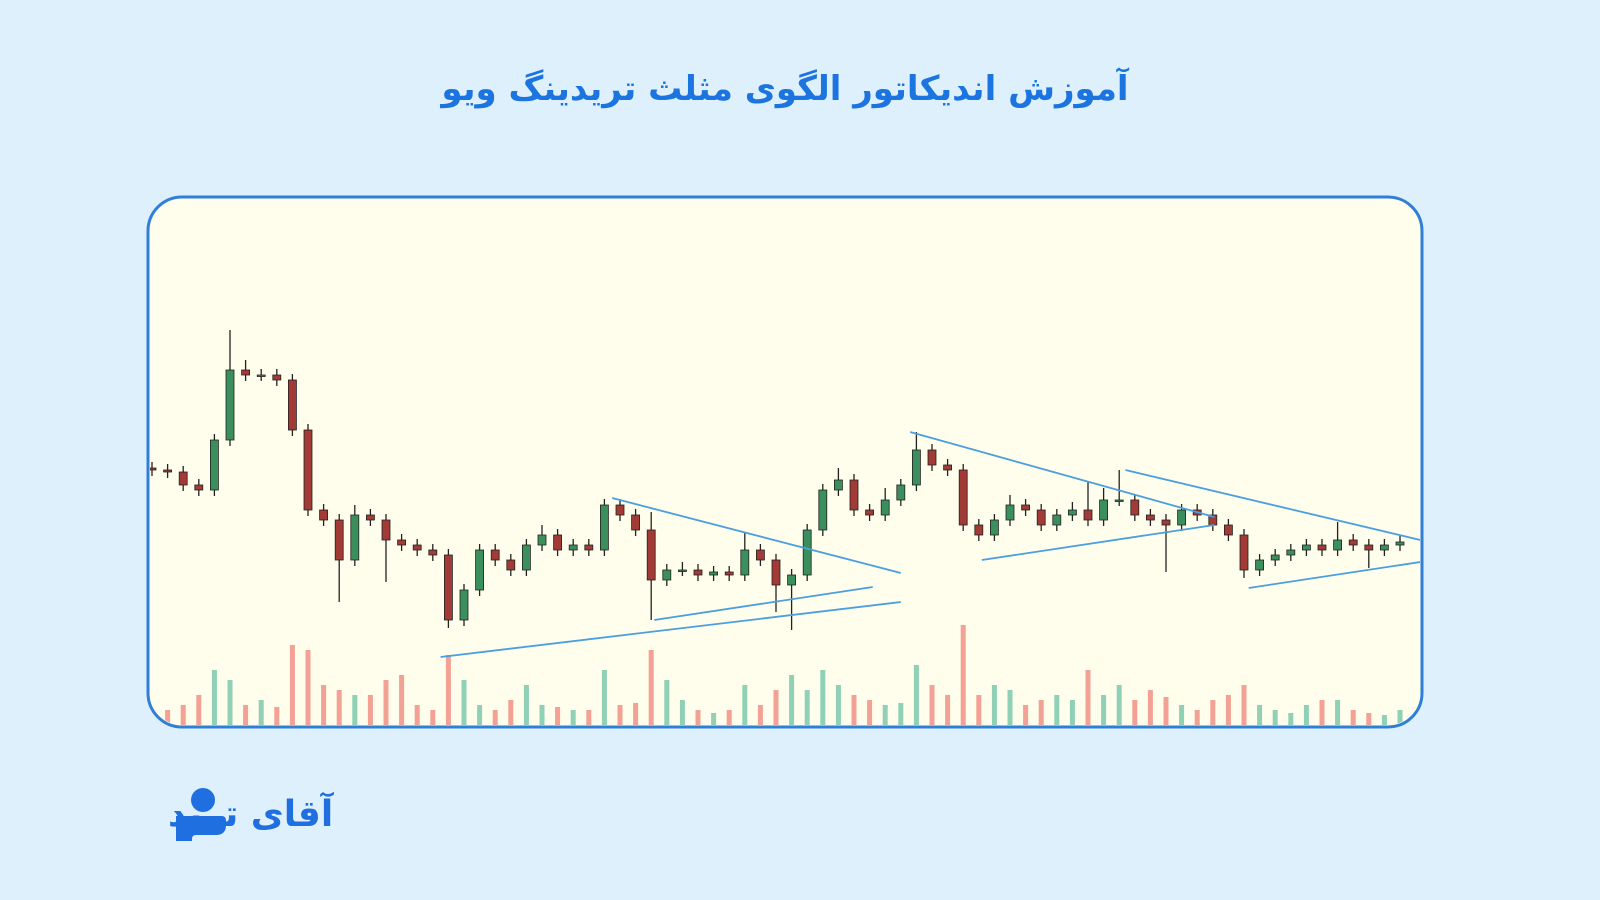  I want to click on logo-text: آقای ترید, so click(251, 813).